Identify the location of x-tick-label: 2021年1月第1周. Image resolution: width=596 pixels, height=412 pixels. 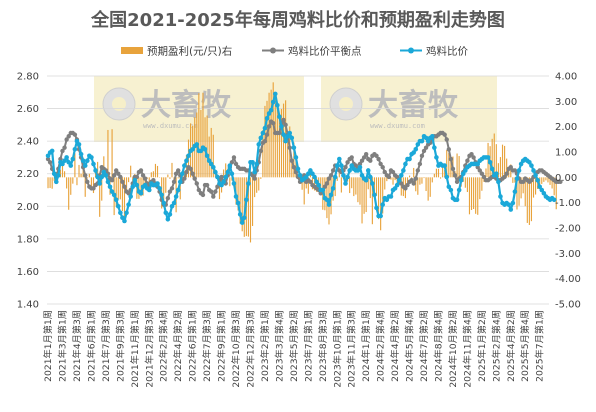
(48, 346).